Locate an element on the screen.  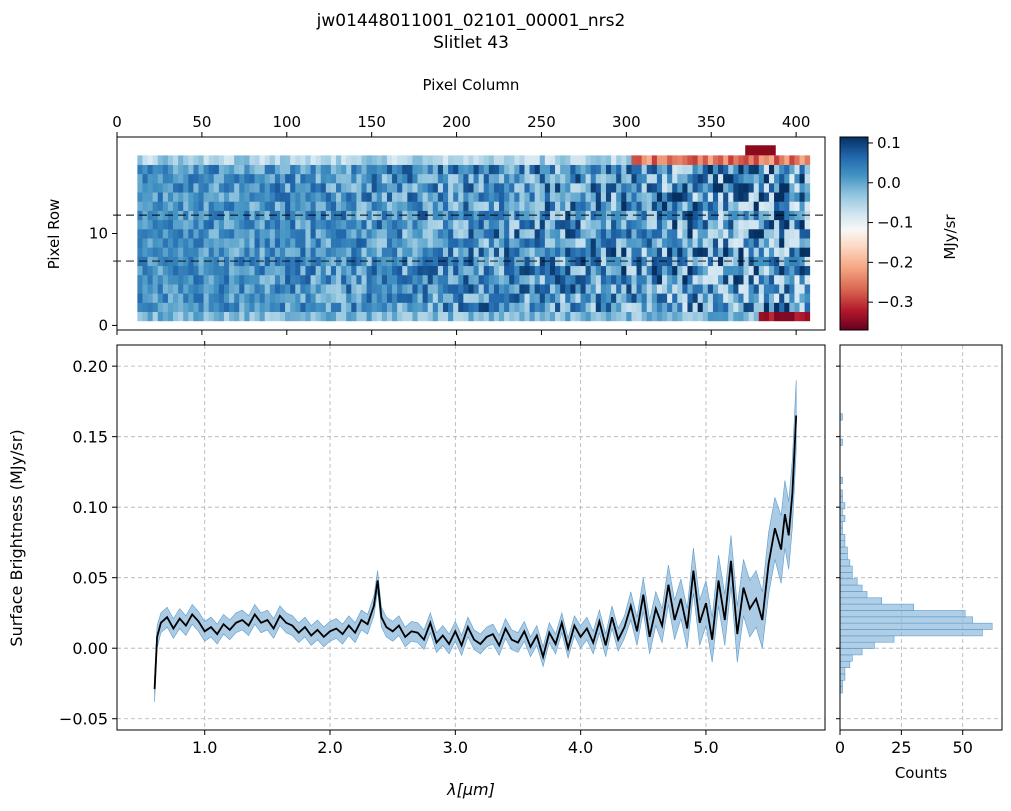
histogram-xtick-label: 25 is located at coordinates (901, 747).